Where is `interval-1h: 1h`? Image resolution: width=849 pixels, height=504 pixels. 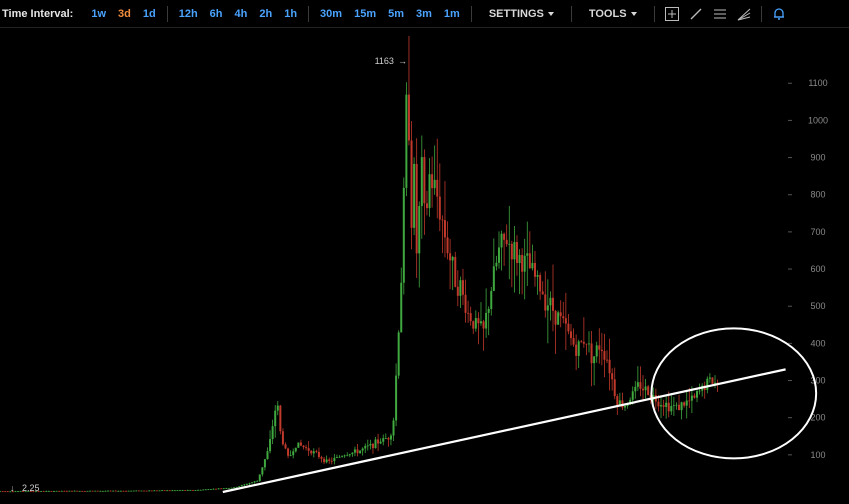
interval-1h: 1h is located at coordinates (291, 13).